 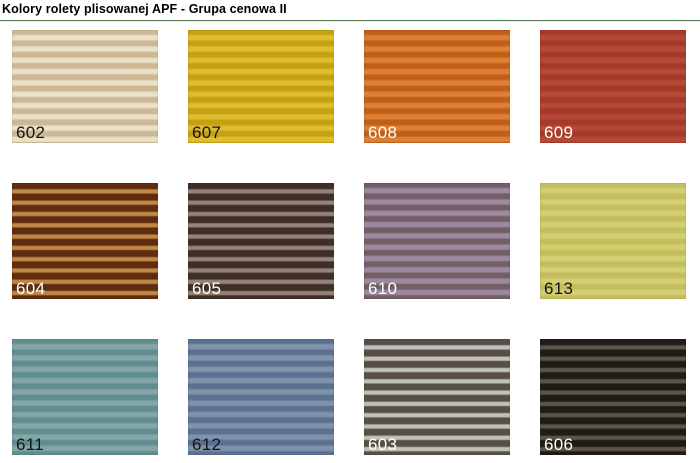 I want to click on swatch-tile-604: 604, so click(x=85, y=241).